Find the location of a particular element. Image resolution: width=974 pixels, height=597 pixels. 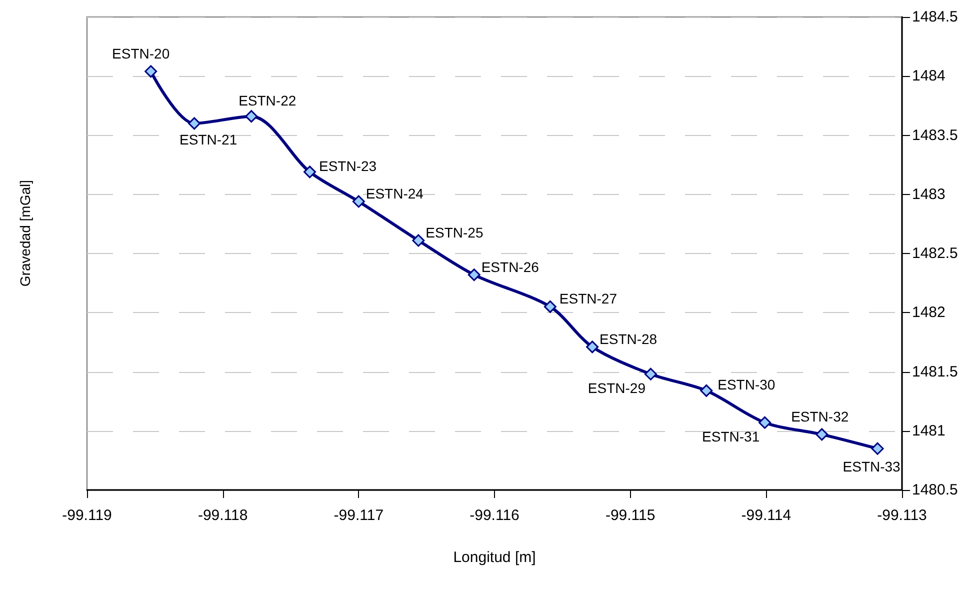

annotation: ESTN-29 is located at coordinates (617, 388).